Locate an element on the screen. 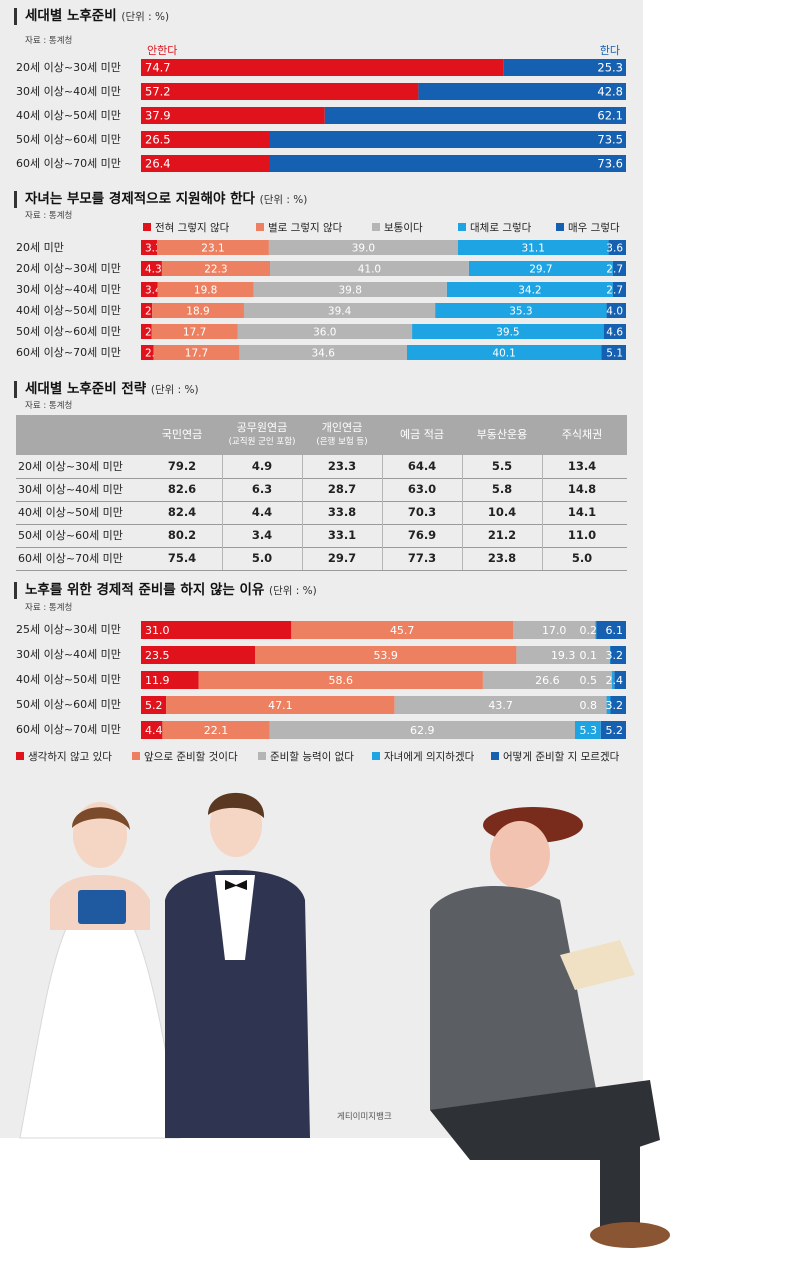  table-cell: 3.4 is located at coordinates (262, 535).